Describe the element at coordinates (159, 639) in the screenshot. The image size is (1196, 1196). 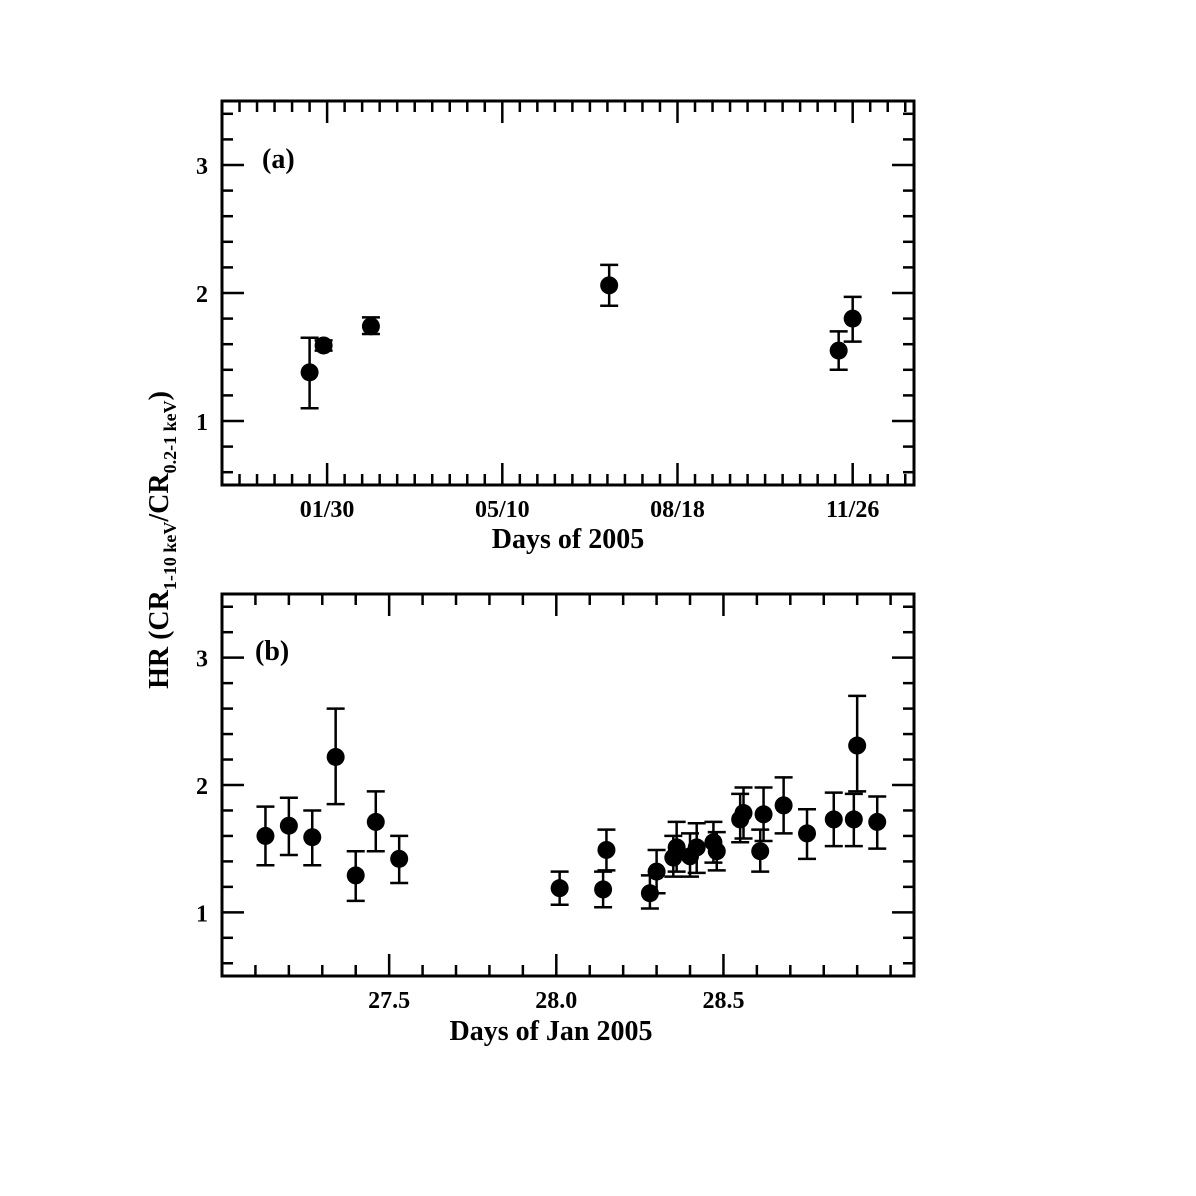
I see `y-axis-title-pre: HR (CR` at that location.